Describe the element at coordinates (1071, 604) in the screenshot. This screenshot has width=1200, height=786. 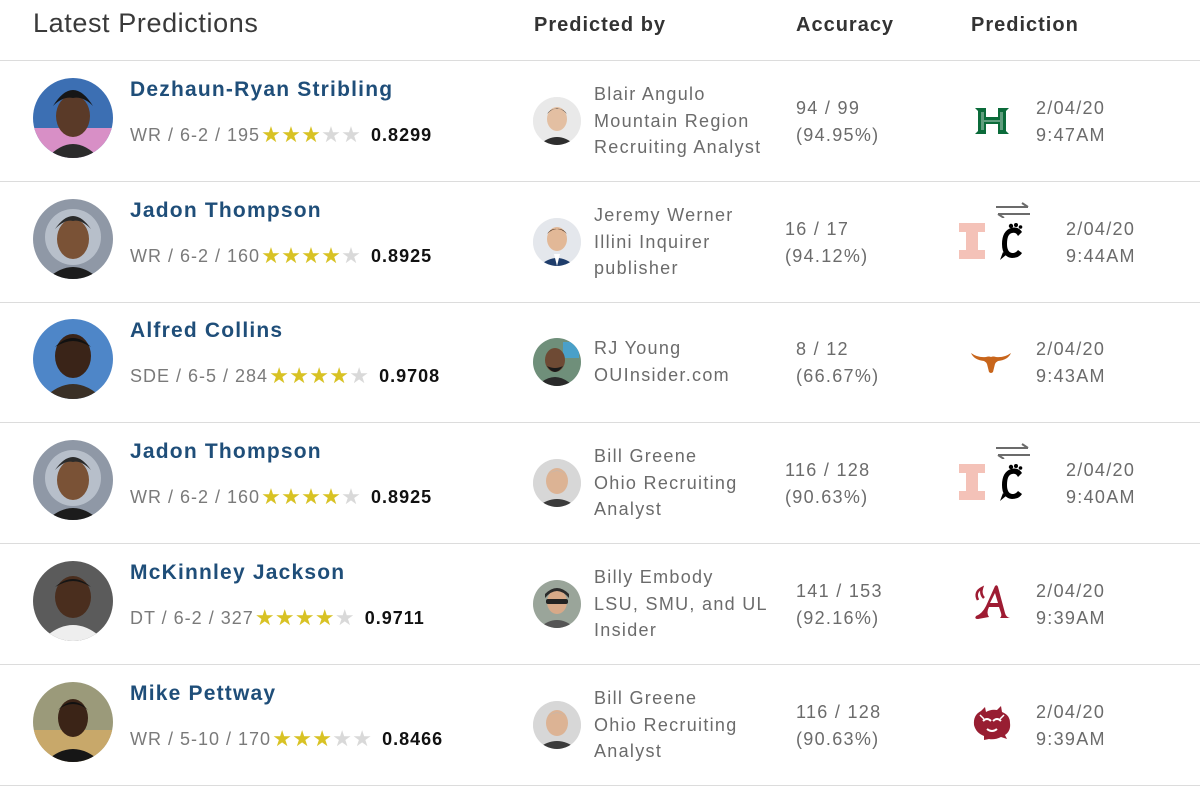
I see `prediction-timestamp: 2/04/20 9:39AM` at that location.